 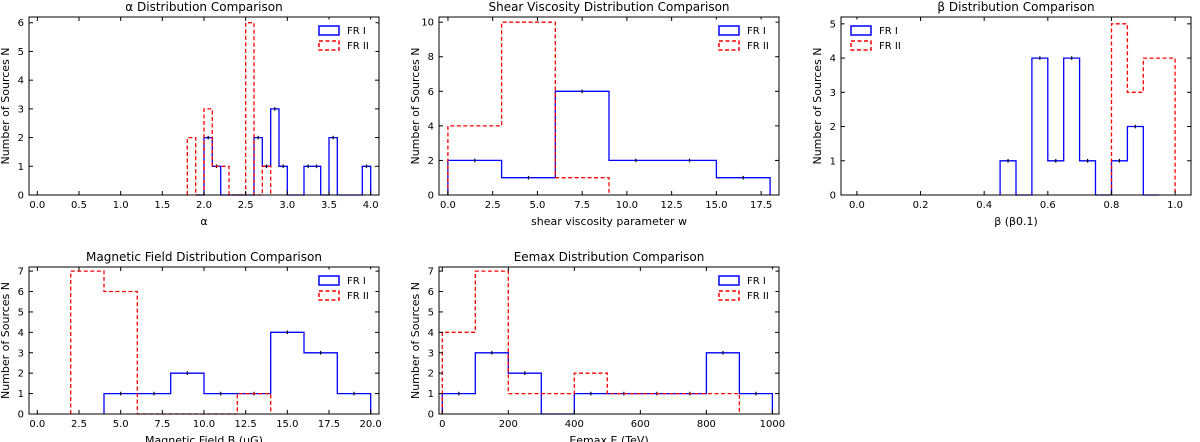 I want to click on plot-area: 0.0 2.5 5.0 7.5 10.0 12.5 15.0 17.5 0 2 4 6 8 10, so click(x=600, y=113).